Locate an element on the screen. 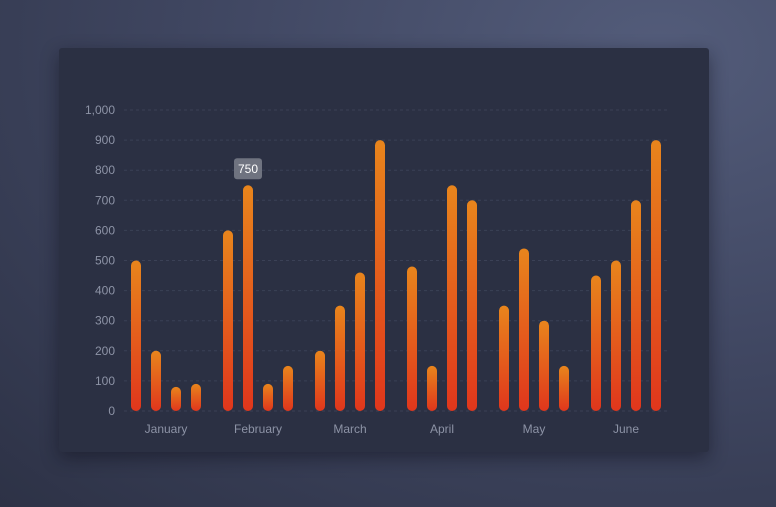 Image resolution: width=776 pixels, height=507 pixels. y-axis: 0 100 200 300 400 500 600 700 800 900 1,000 is located at coordinates (100, 260).